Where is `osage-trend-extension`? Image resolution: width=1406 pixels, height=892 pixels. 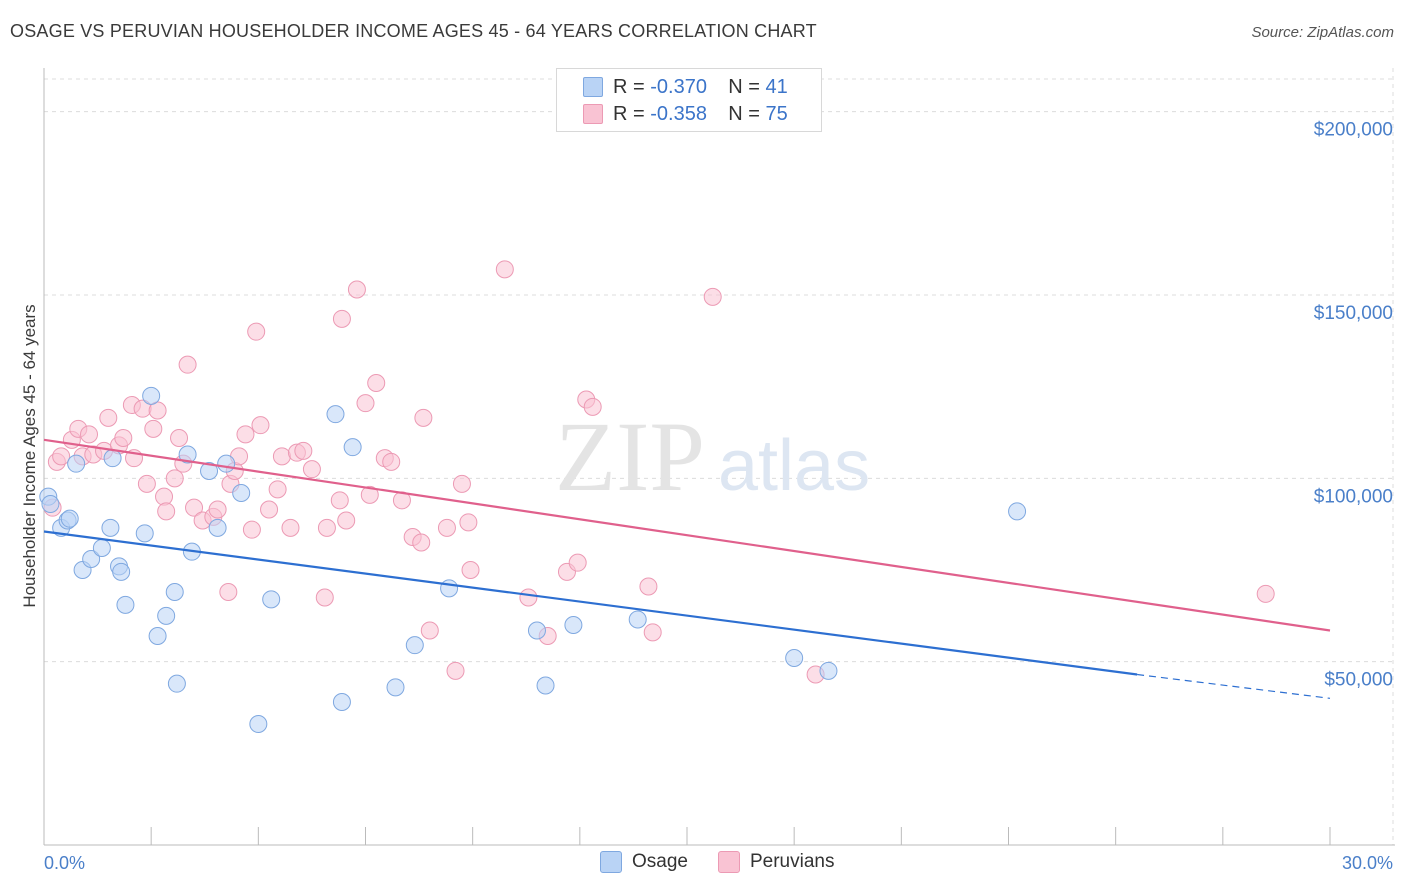
osage-trend-extension is located at coordinates (1234, 686).